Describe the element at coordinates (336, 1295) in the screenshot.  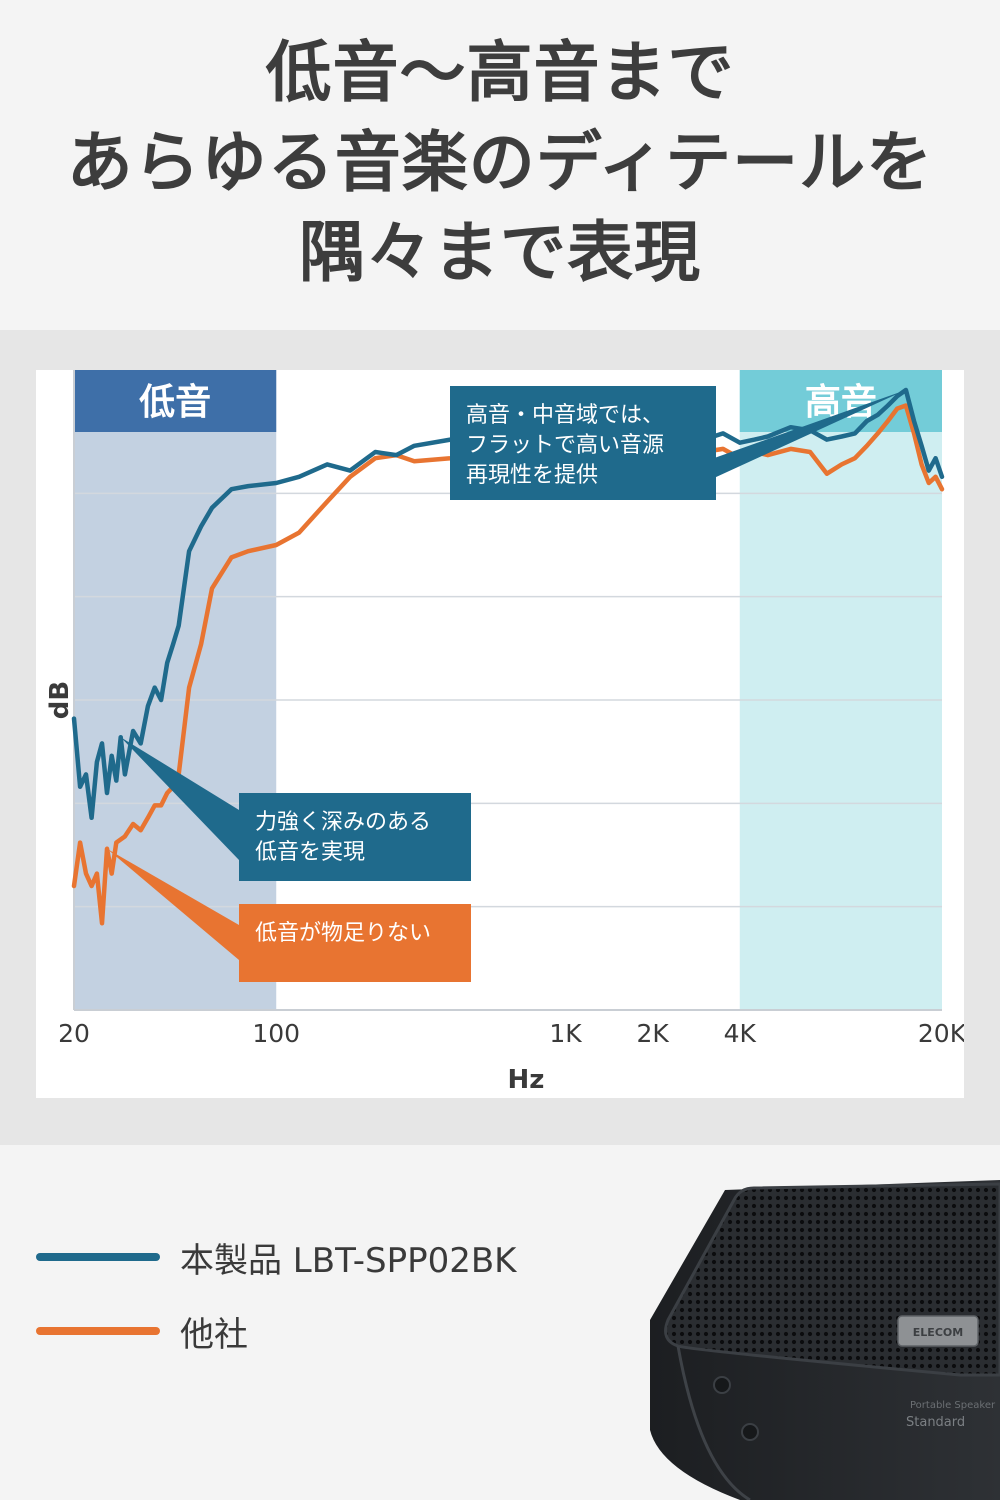
I see `legend: 本製品 LBT-SPP02BK 他社` at that location.